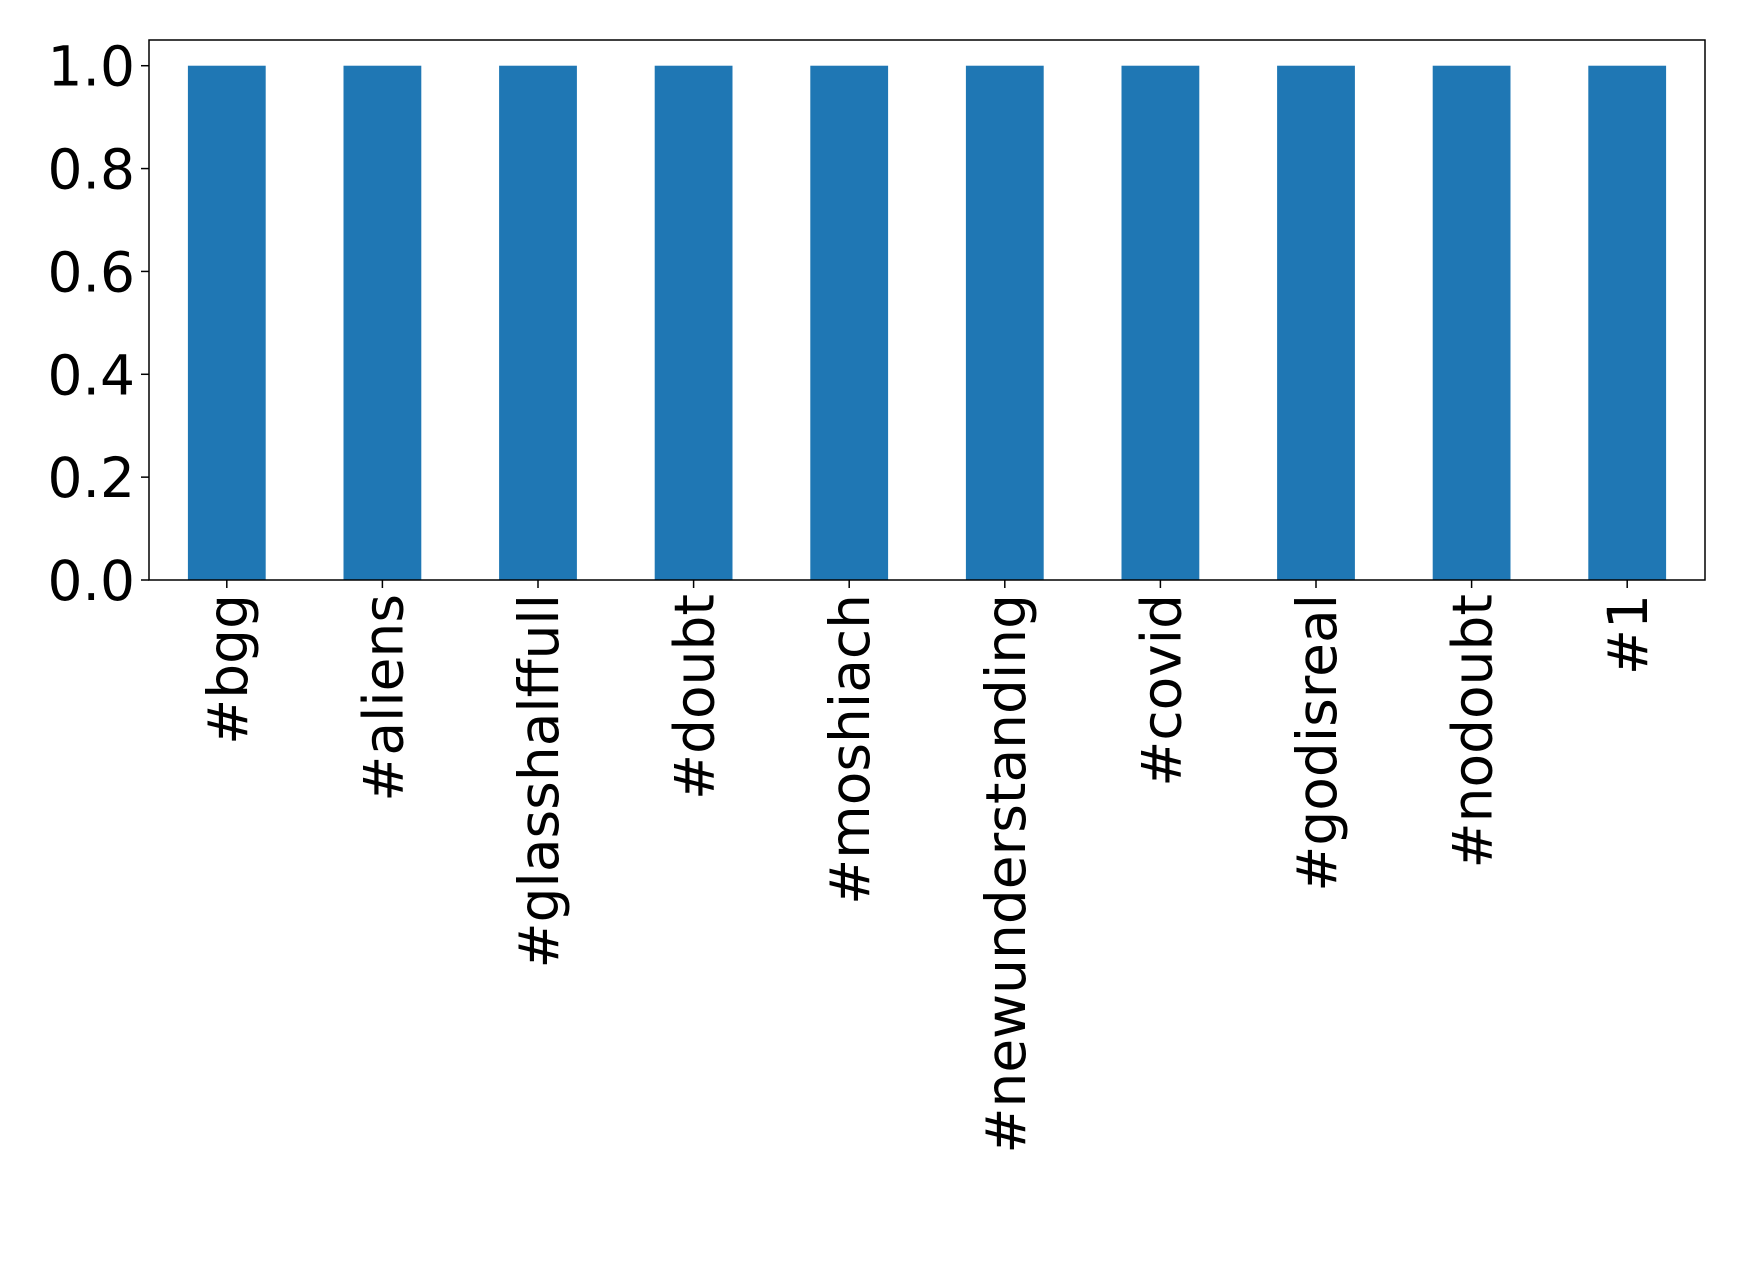 The height and width of the screenshot is (1263, 1739). I want to click on x-tick-label: #glasshalffull, so click(539, 781).